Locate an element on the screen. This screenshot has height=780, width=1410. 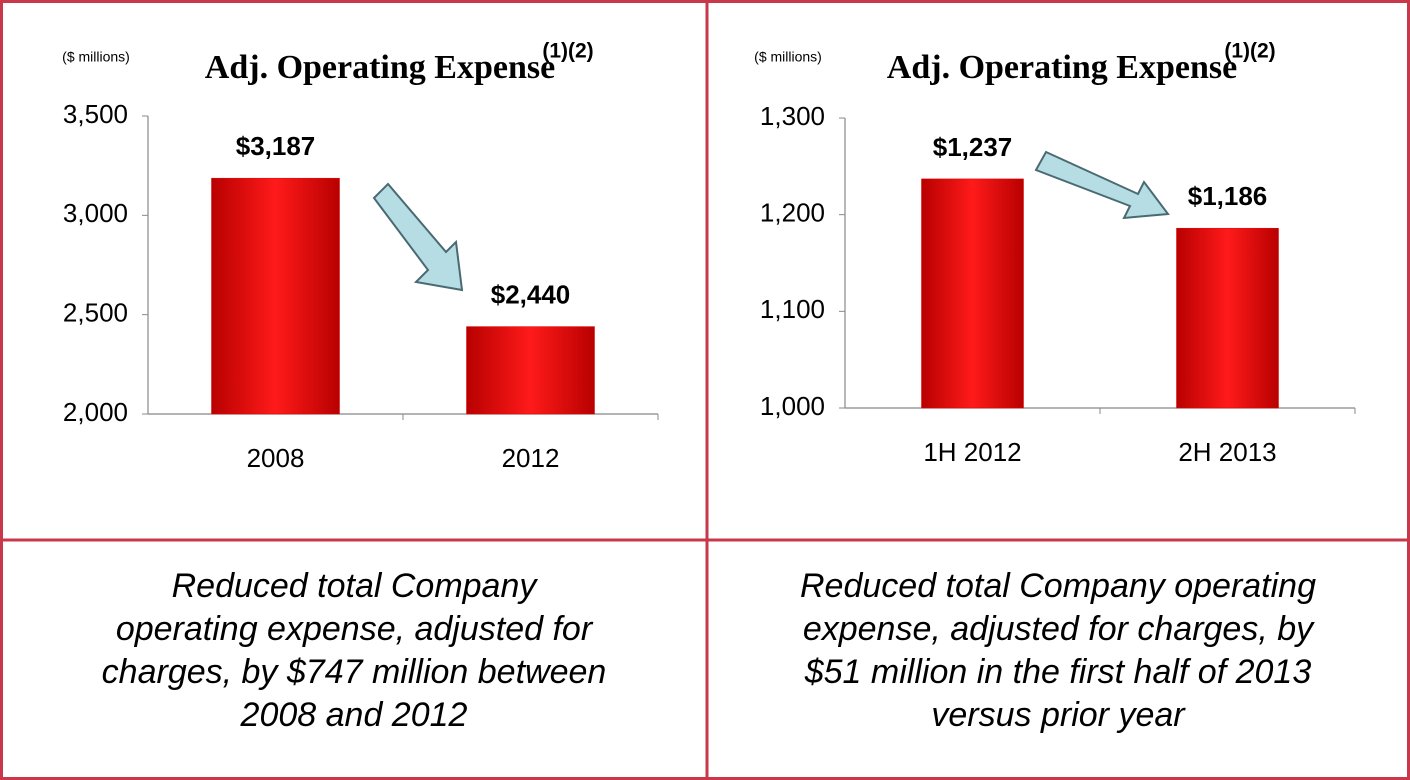
x-tick-label: 2012 is located at coordinates (531, 458).